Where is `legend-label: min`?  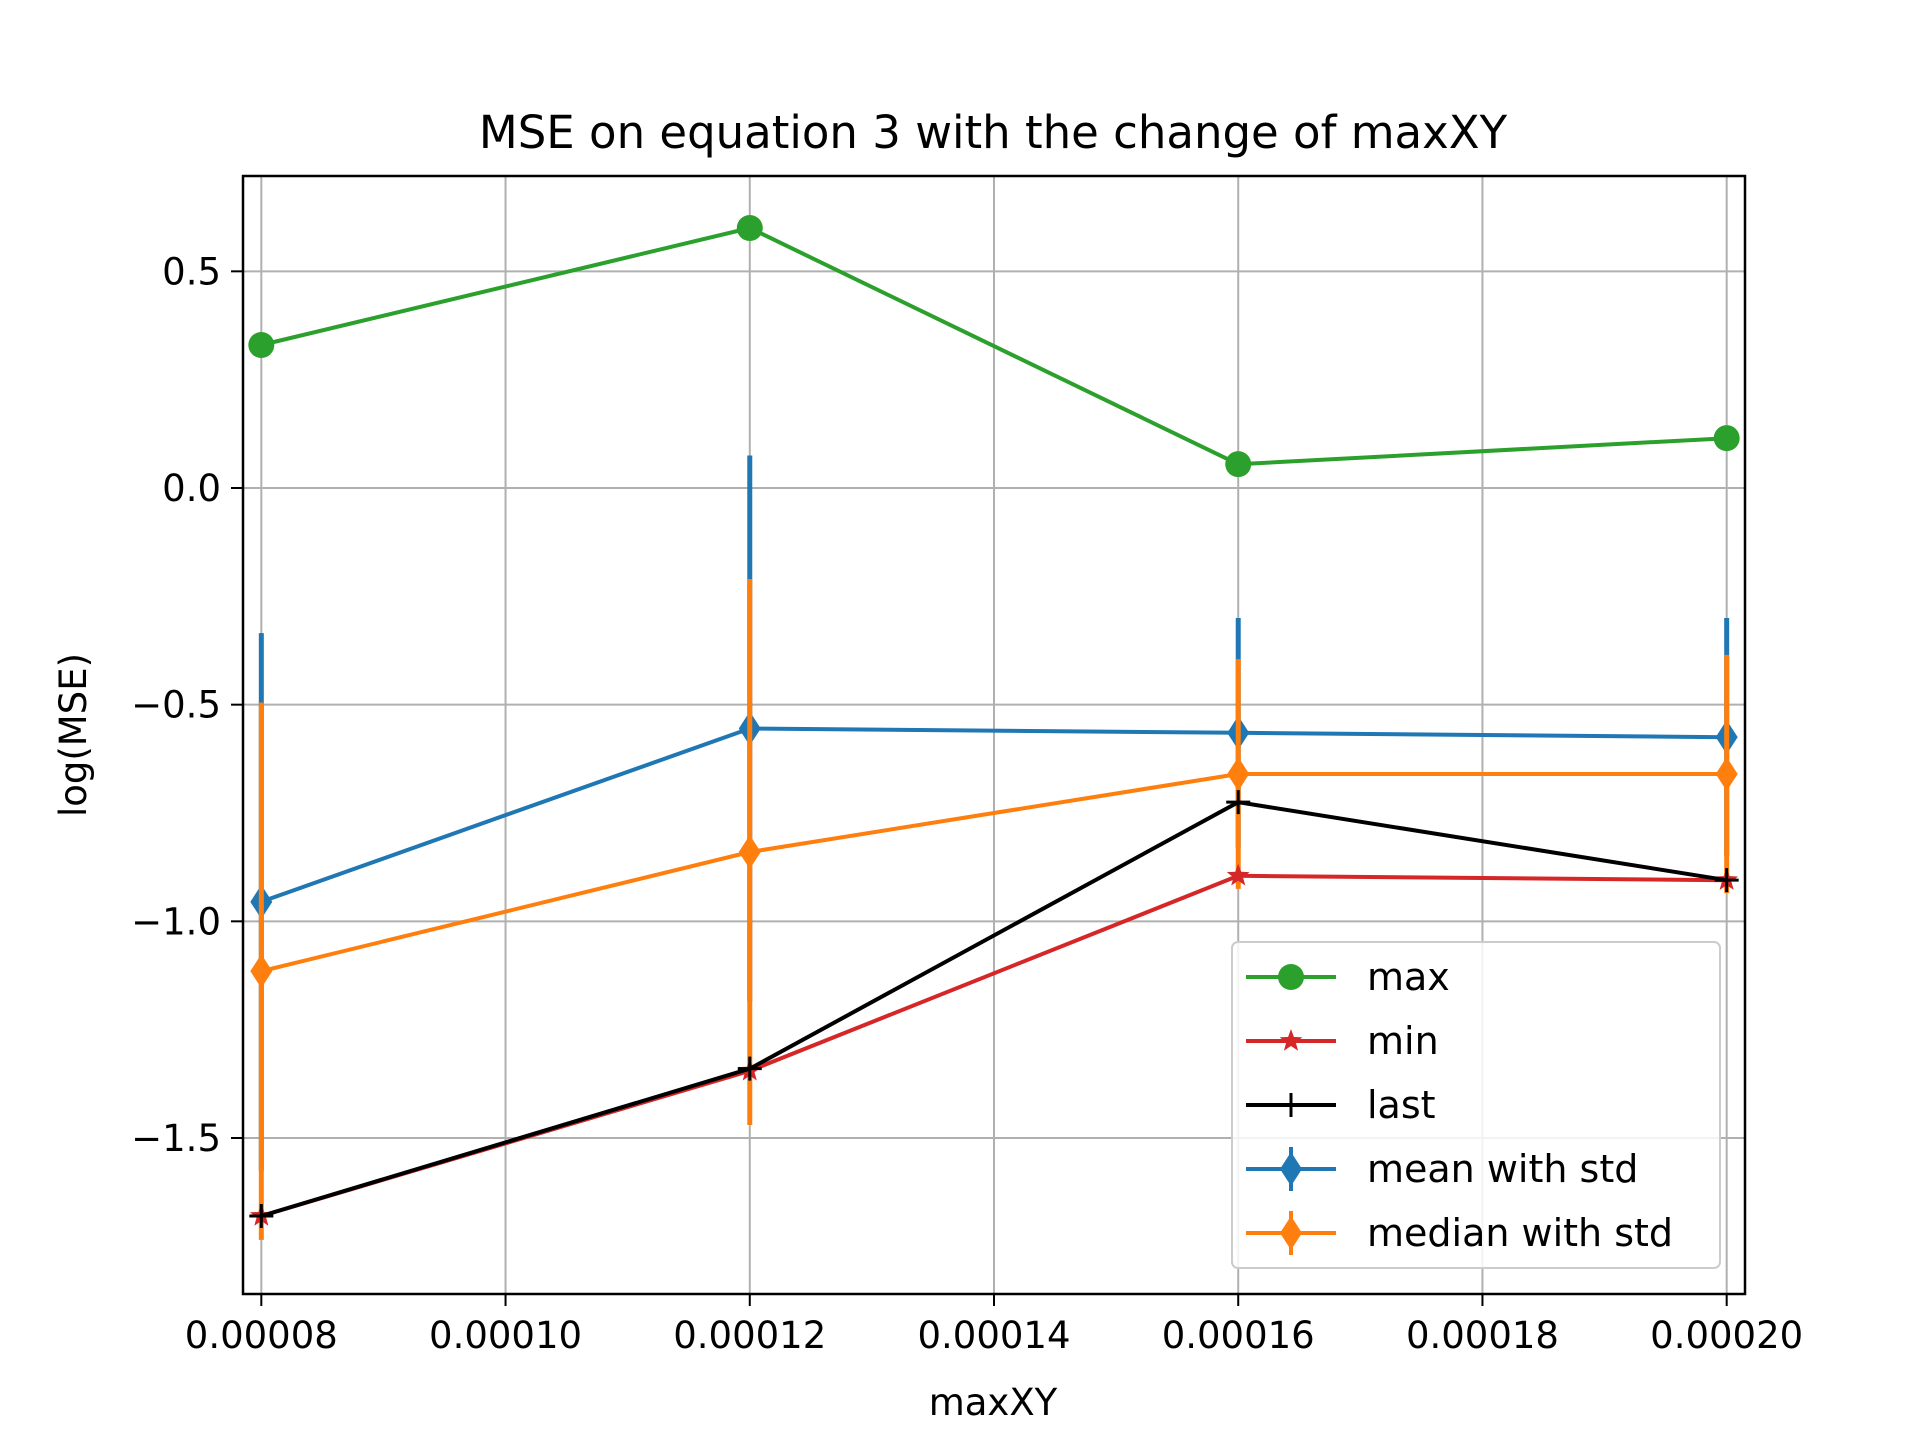 legend-label: min is located at coordinates (1403, 1041).